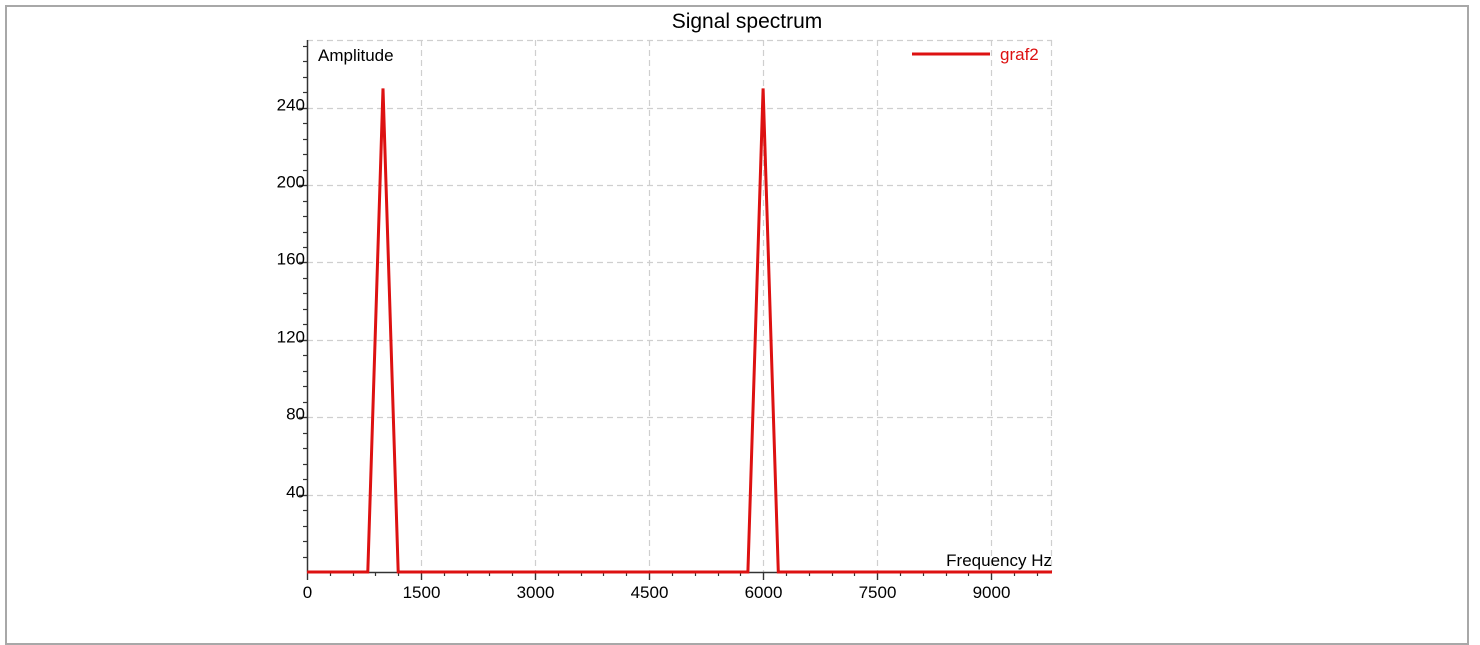  What do you see at coordinates (291, 337) in the screenshot?
I see `y-tick-label: 120` at bounding box center [291, 337].